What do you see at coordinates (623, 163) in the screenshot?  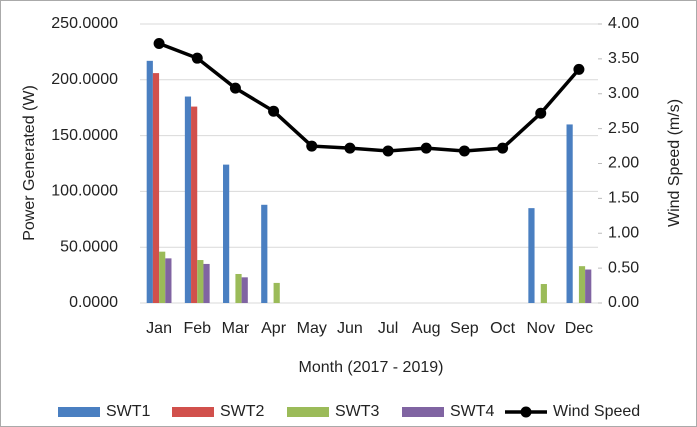 I see `y2-tick-label: 2.00` at bounding box center [623, 163].